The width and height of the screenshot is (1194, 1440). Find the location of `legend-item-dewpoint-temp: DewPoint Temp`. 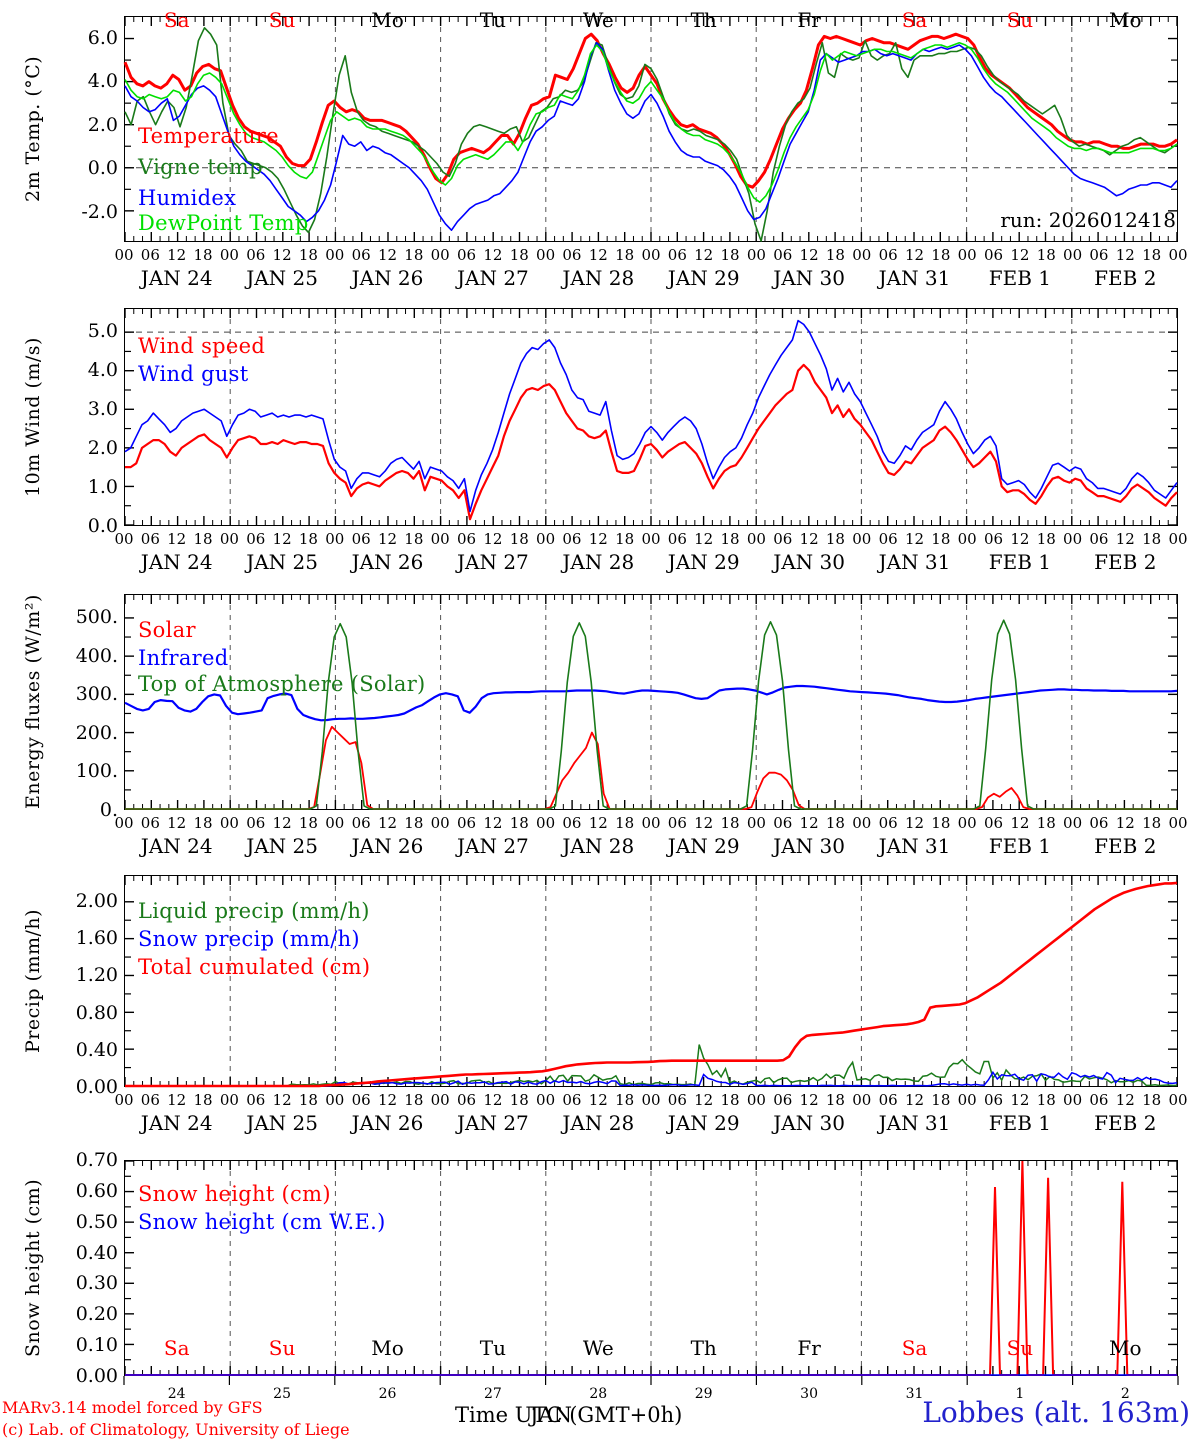

legend-item-dewpoint-temp: DewPoint Temp is located at coordinates (223, 223).